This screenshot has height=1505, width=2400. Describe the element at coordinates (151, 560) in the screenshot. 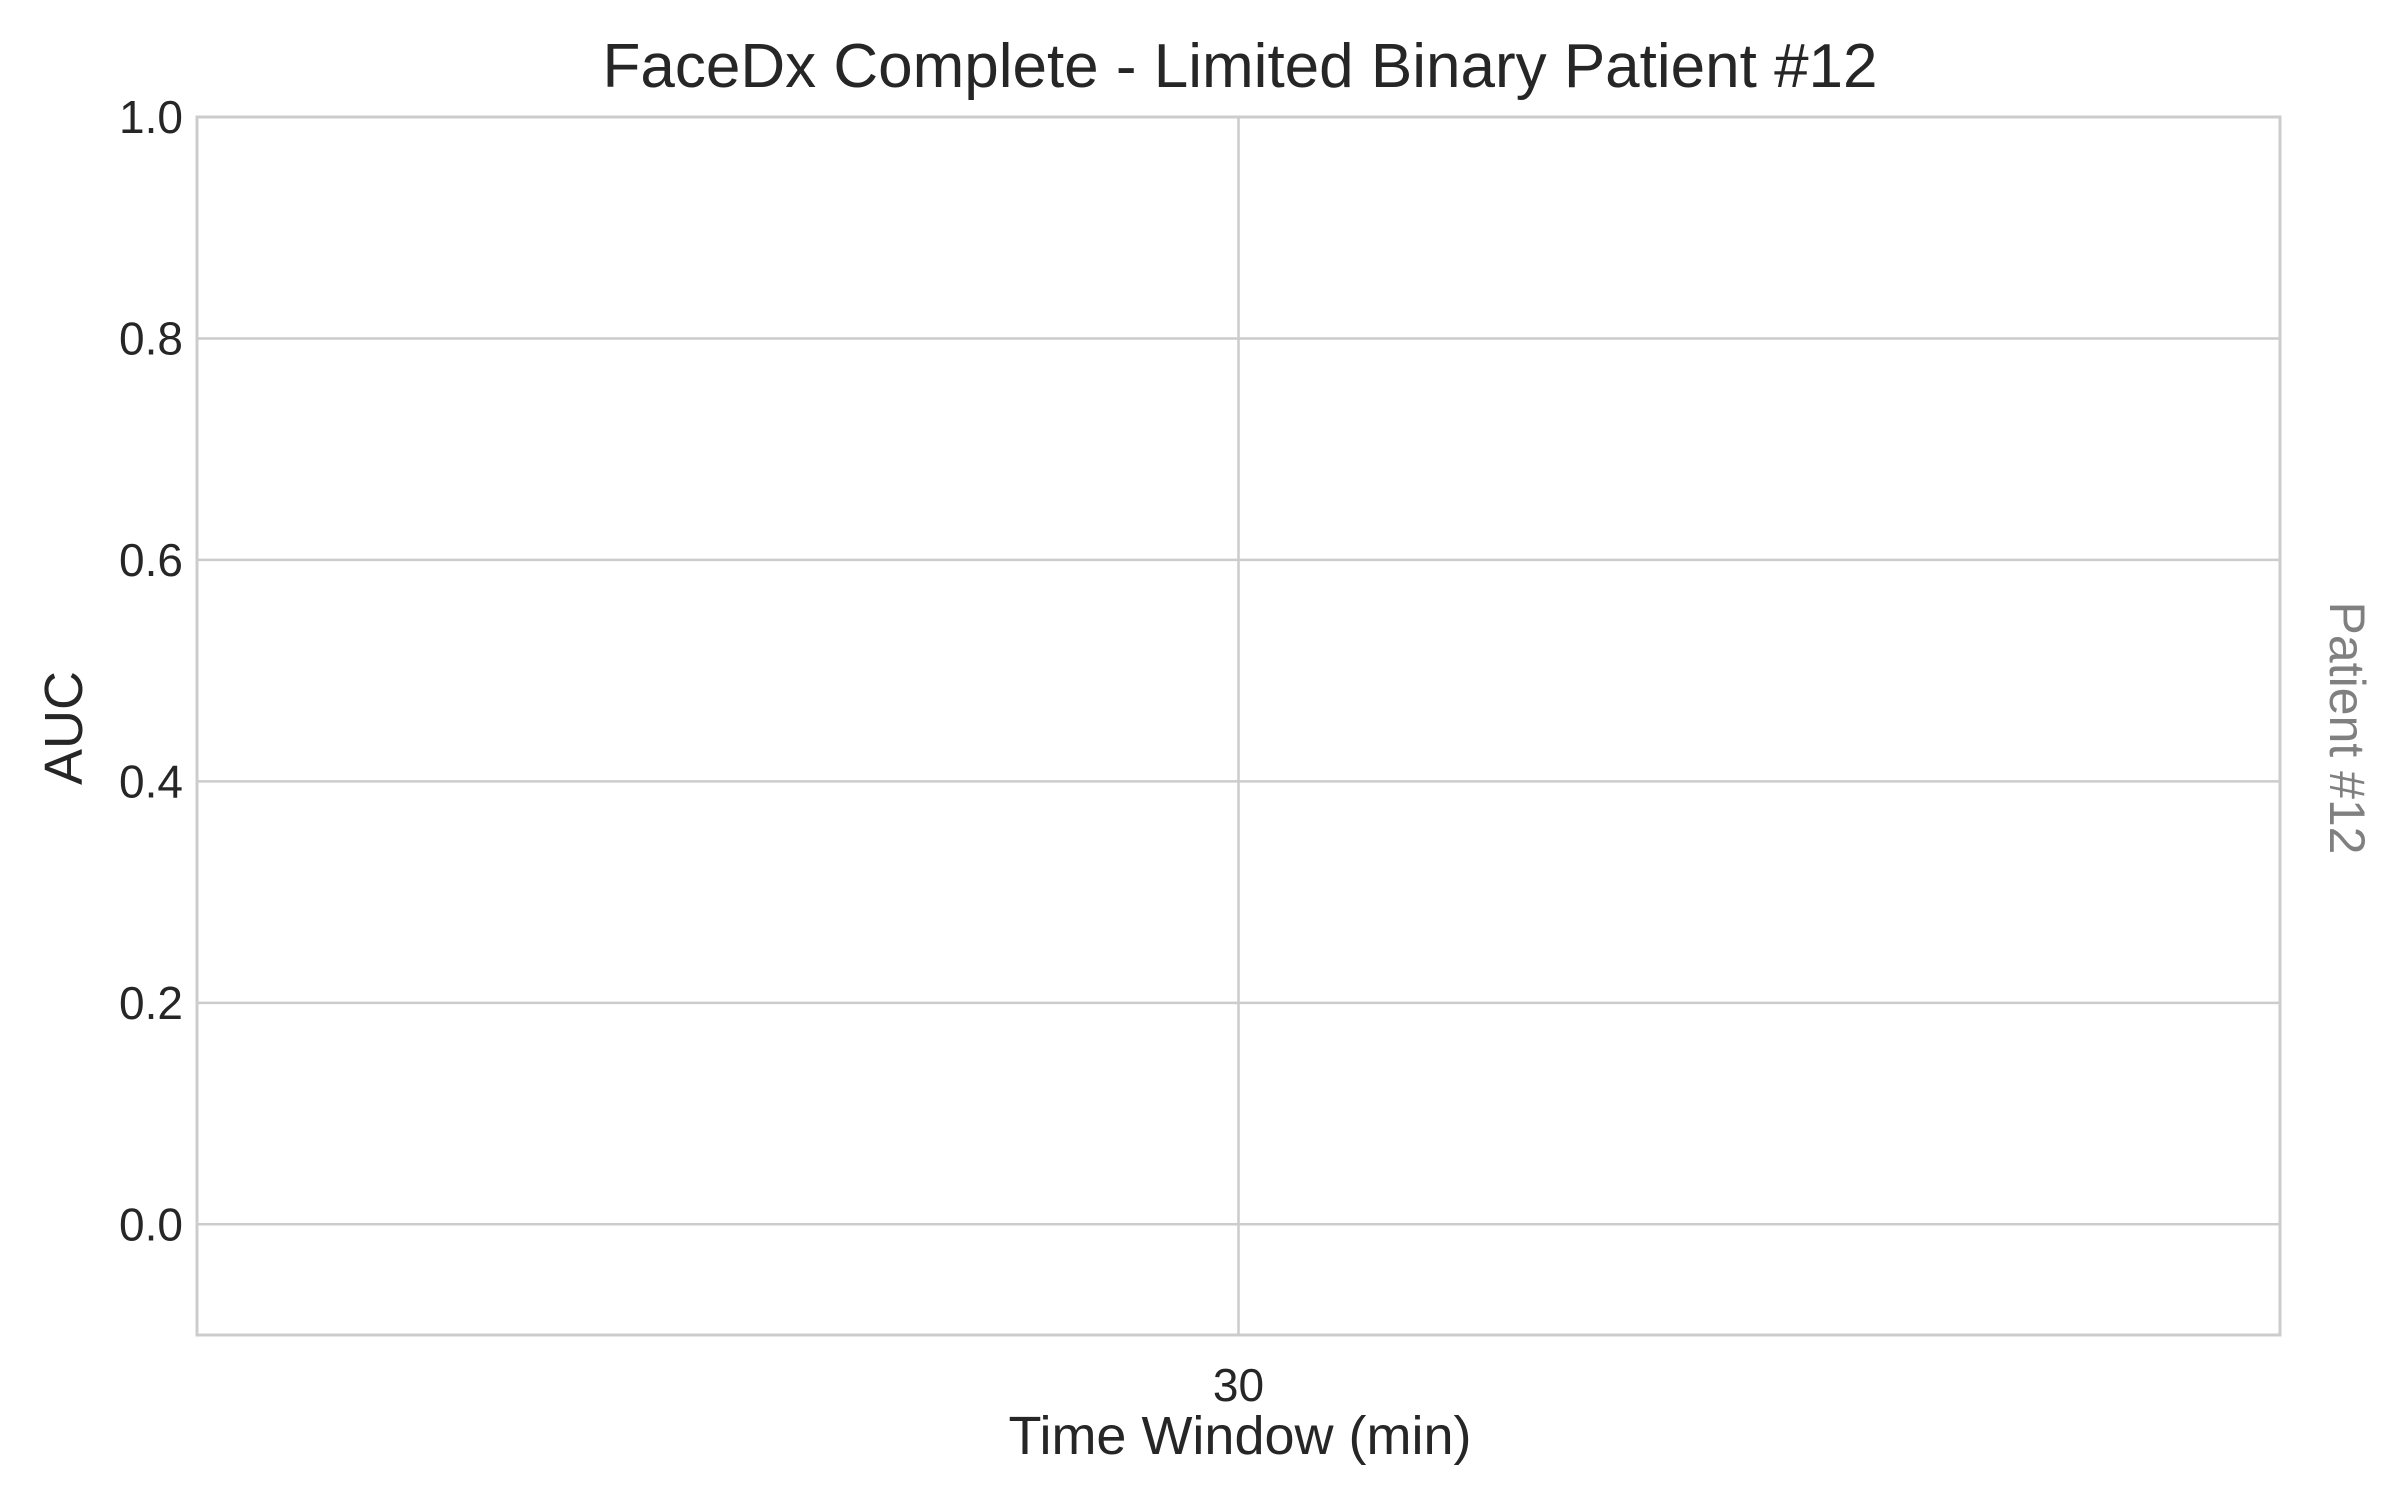

I see `y-tick-label: 0.6` at that location.